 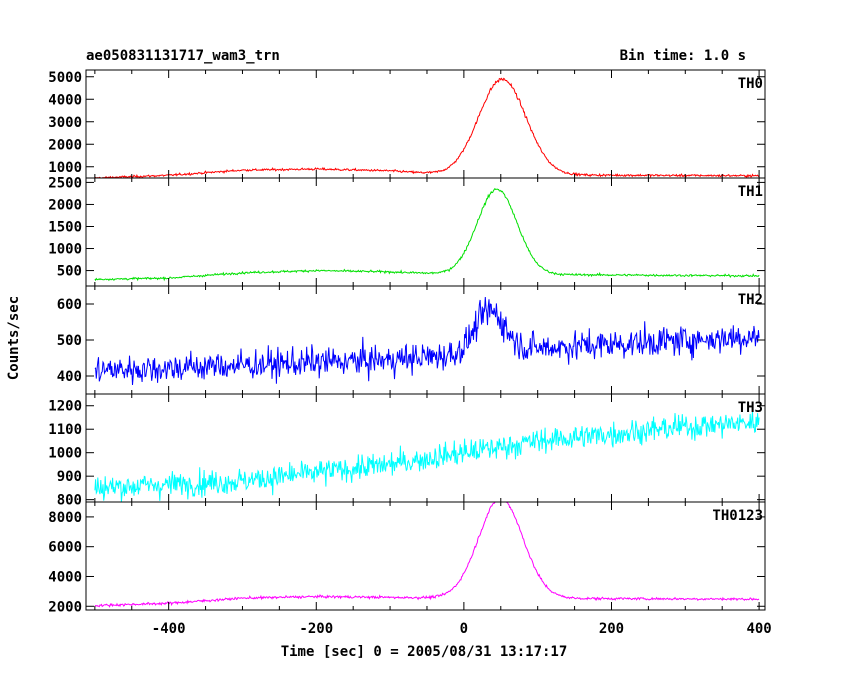 What do you see at coordinates (424, 652) in the screenshot?
I see `x-axis-label: Time [sec] 0 = 2005/08/31 13:17:17` at bounding box center [424, 652].